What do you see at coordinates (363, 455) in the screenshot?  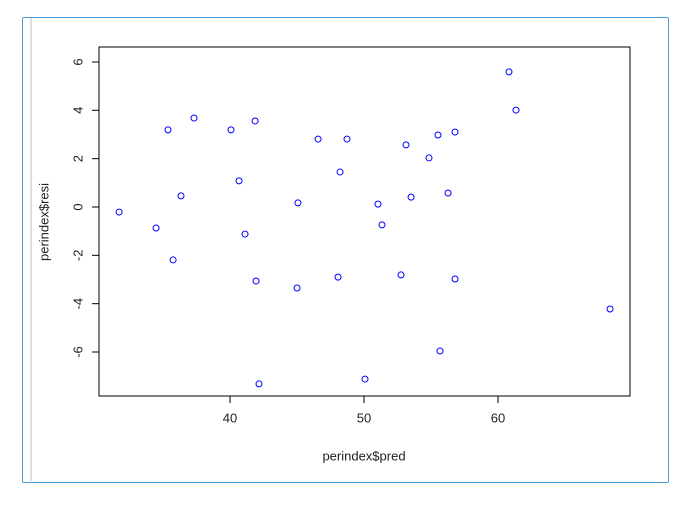 I see `x-axis-title: perindex$pred` at bounding box center [363, 455].